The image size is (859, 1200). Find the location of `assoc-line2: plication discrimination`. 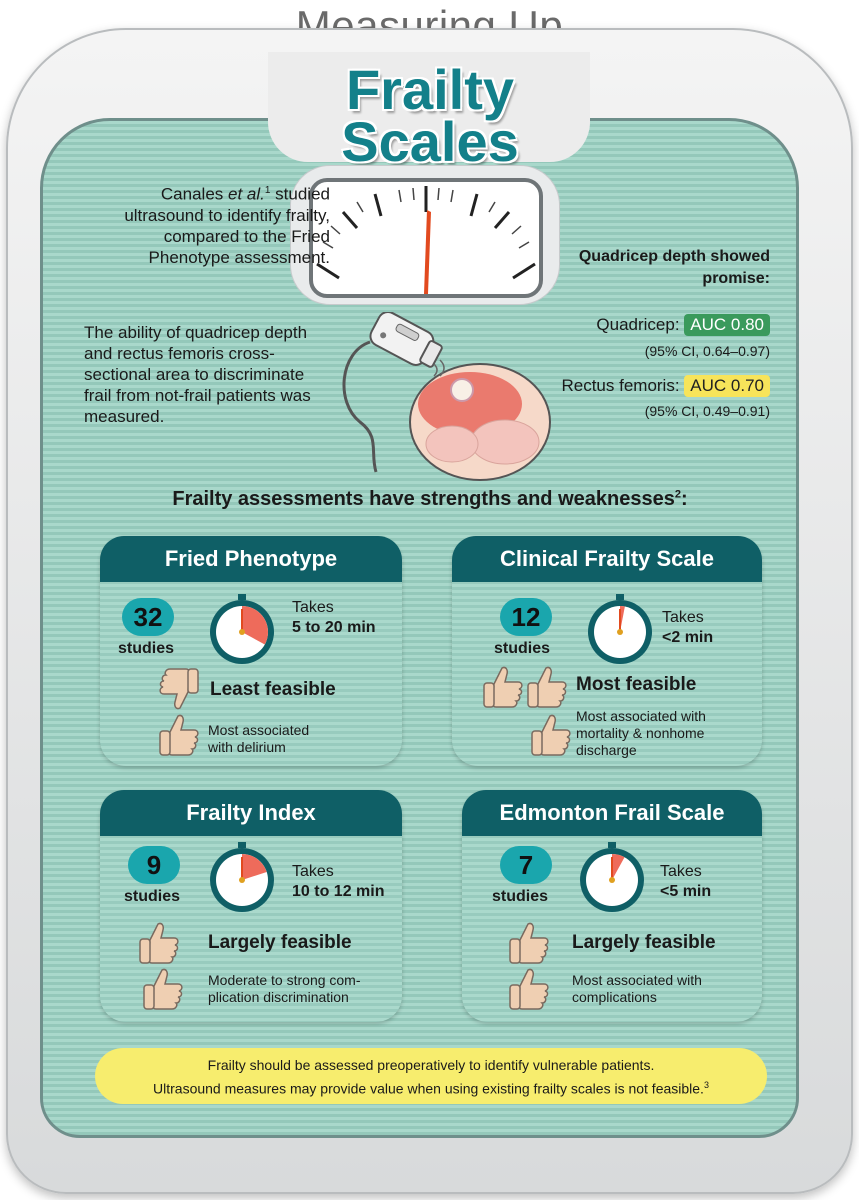

assoc-line2: plication discrimination is located at coordinates (278, 997).